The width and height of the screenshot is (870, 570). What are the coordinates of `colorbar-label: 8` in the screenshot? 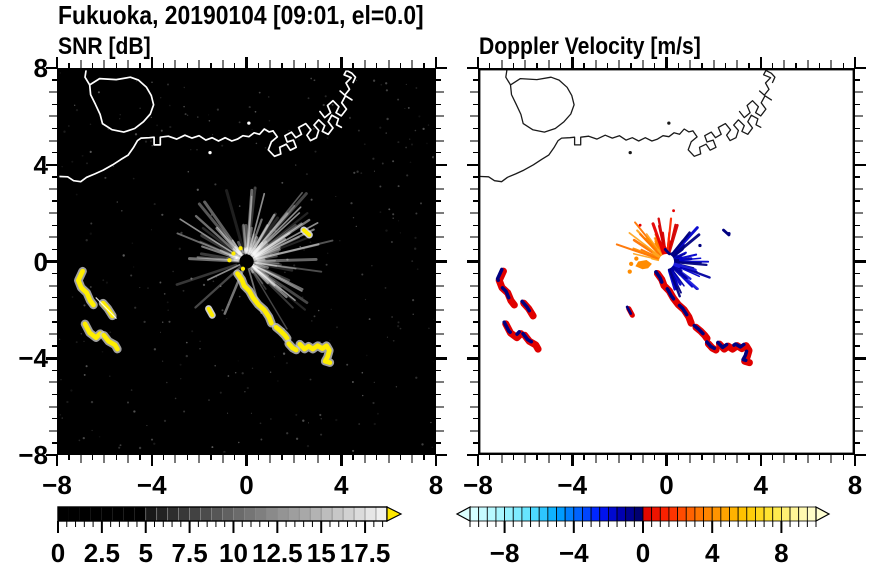 It's located at (781, 553).